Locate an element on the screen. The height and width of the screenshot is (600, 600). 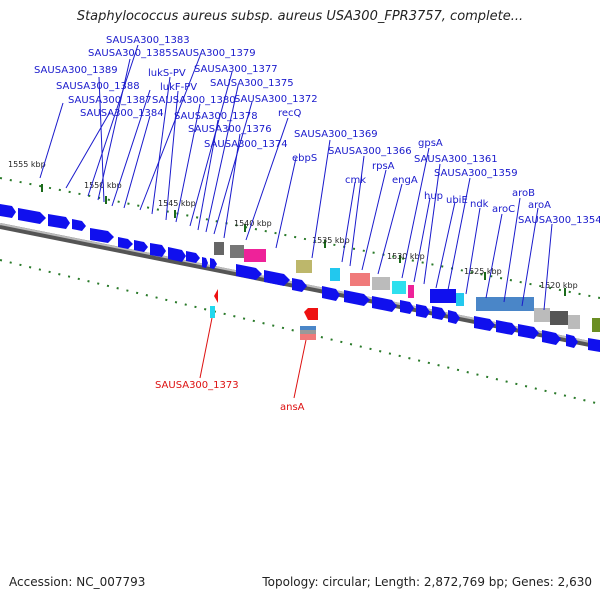
tick-label: 1535 kbp is located at coordinates (331, 240).